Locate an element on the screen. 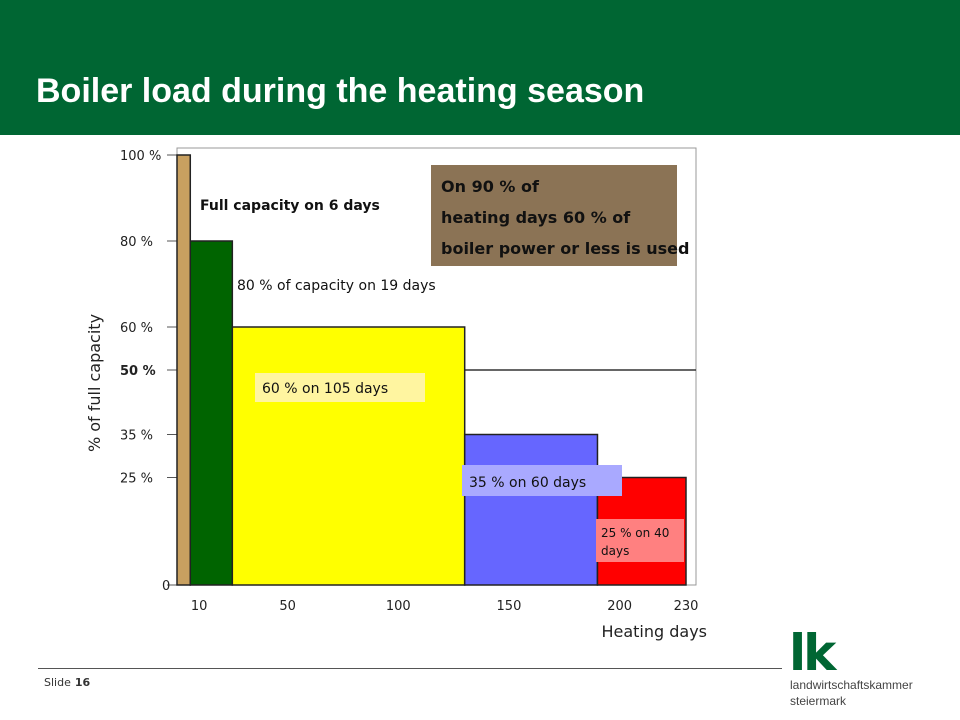 The height and width of the screenshot is (720, 960). x-tick-label: 10 is located at coordinates (199, 606).